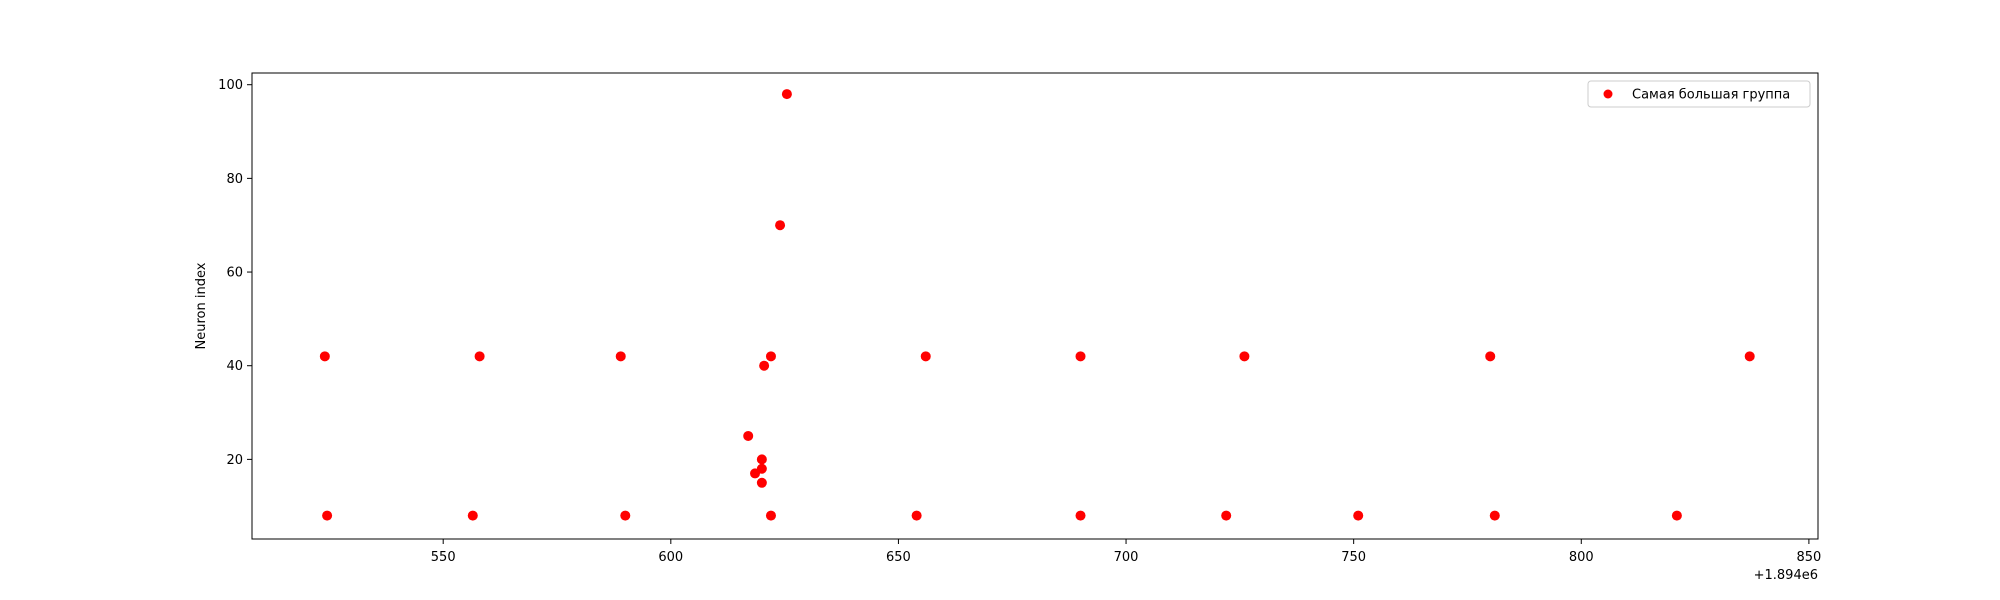  What do you see at coordinates (1581, 557) in the screenshot?
I see `x-tick-label: 800` at bounding box center [1581, 557].